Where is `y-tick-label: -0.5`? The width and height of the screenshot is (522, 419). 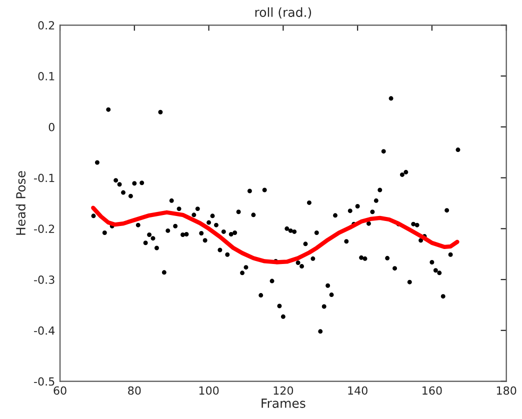 y-tick-label: -0.5 is located at coordinates (44, 381).